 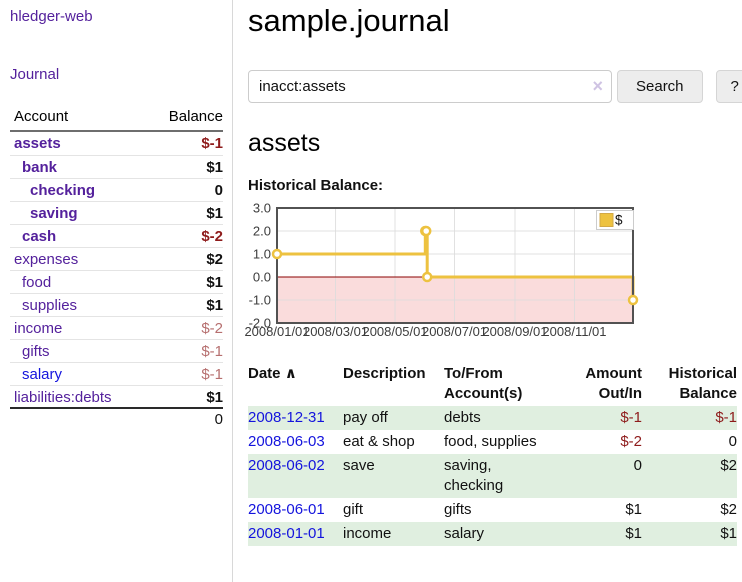 I want to click on transaction-date-cell: 2008-12-31, so click(x=295, y=418).